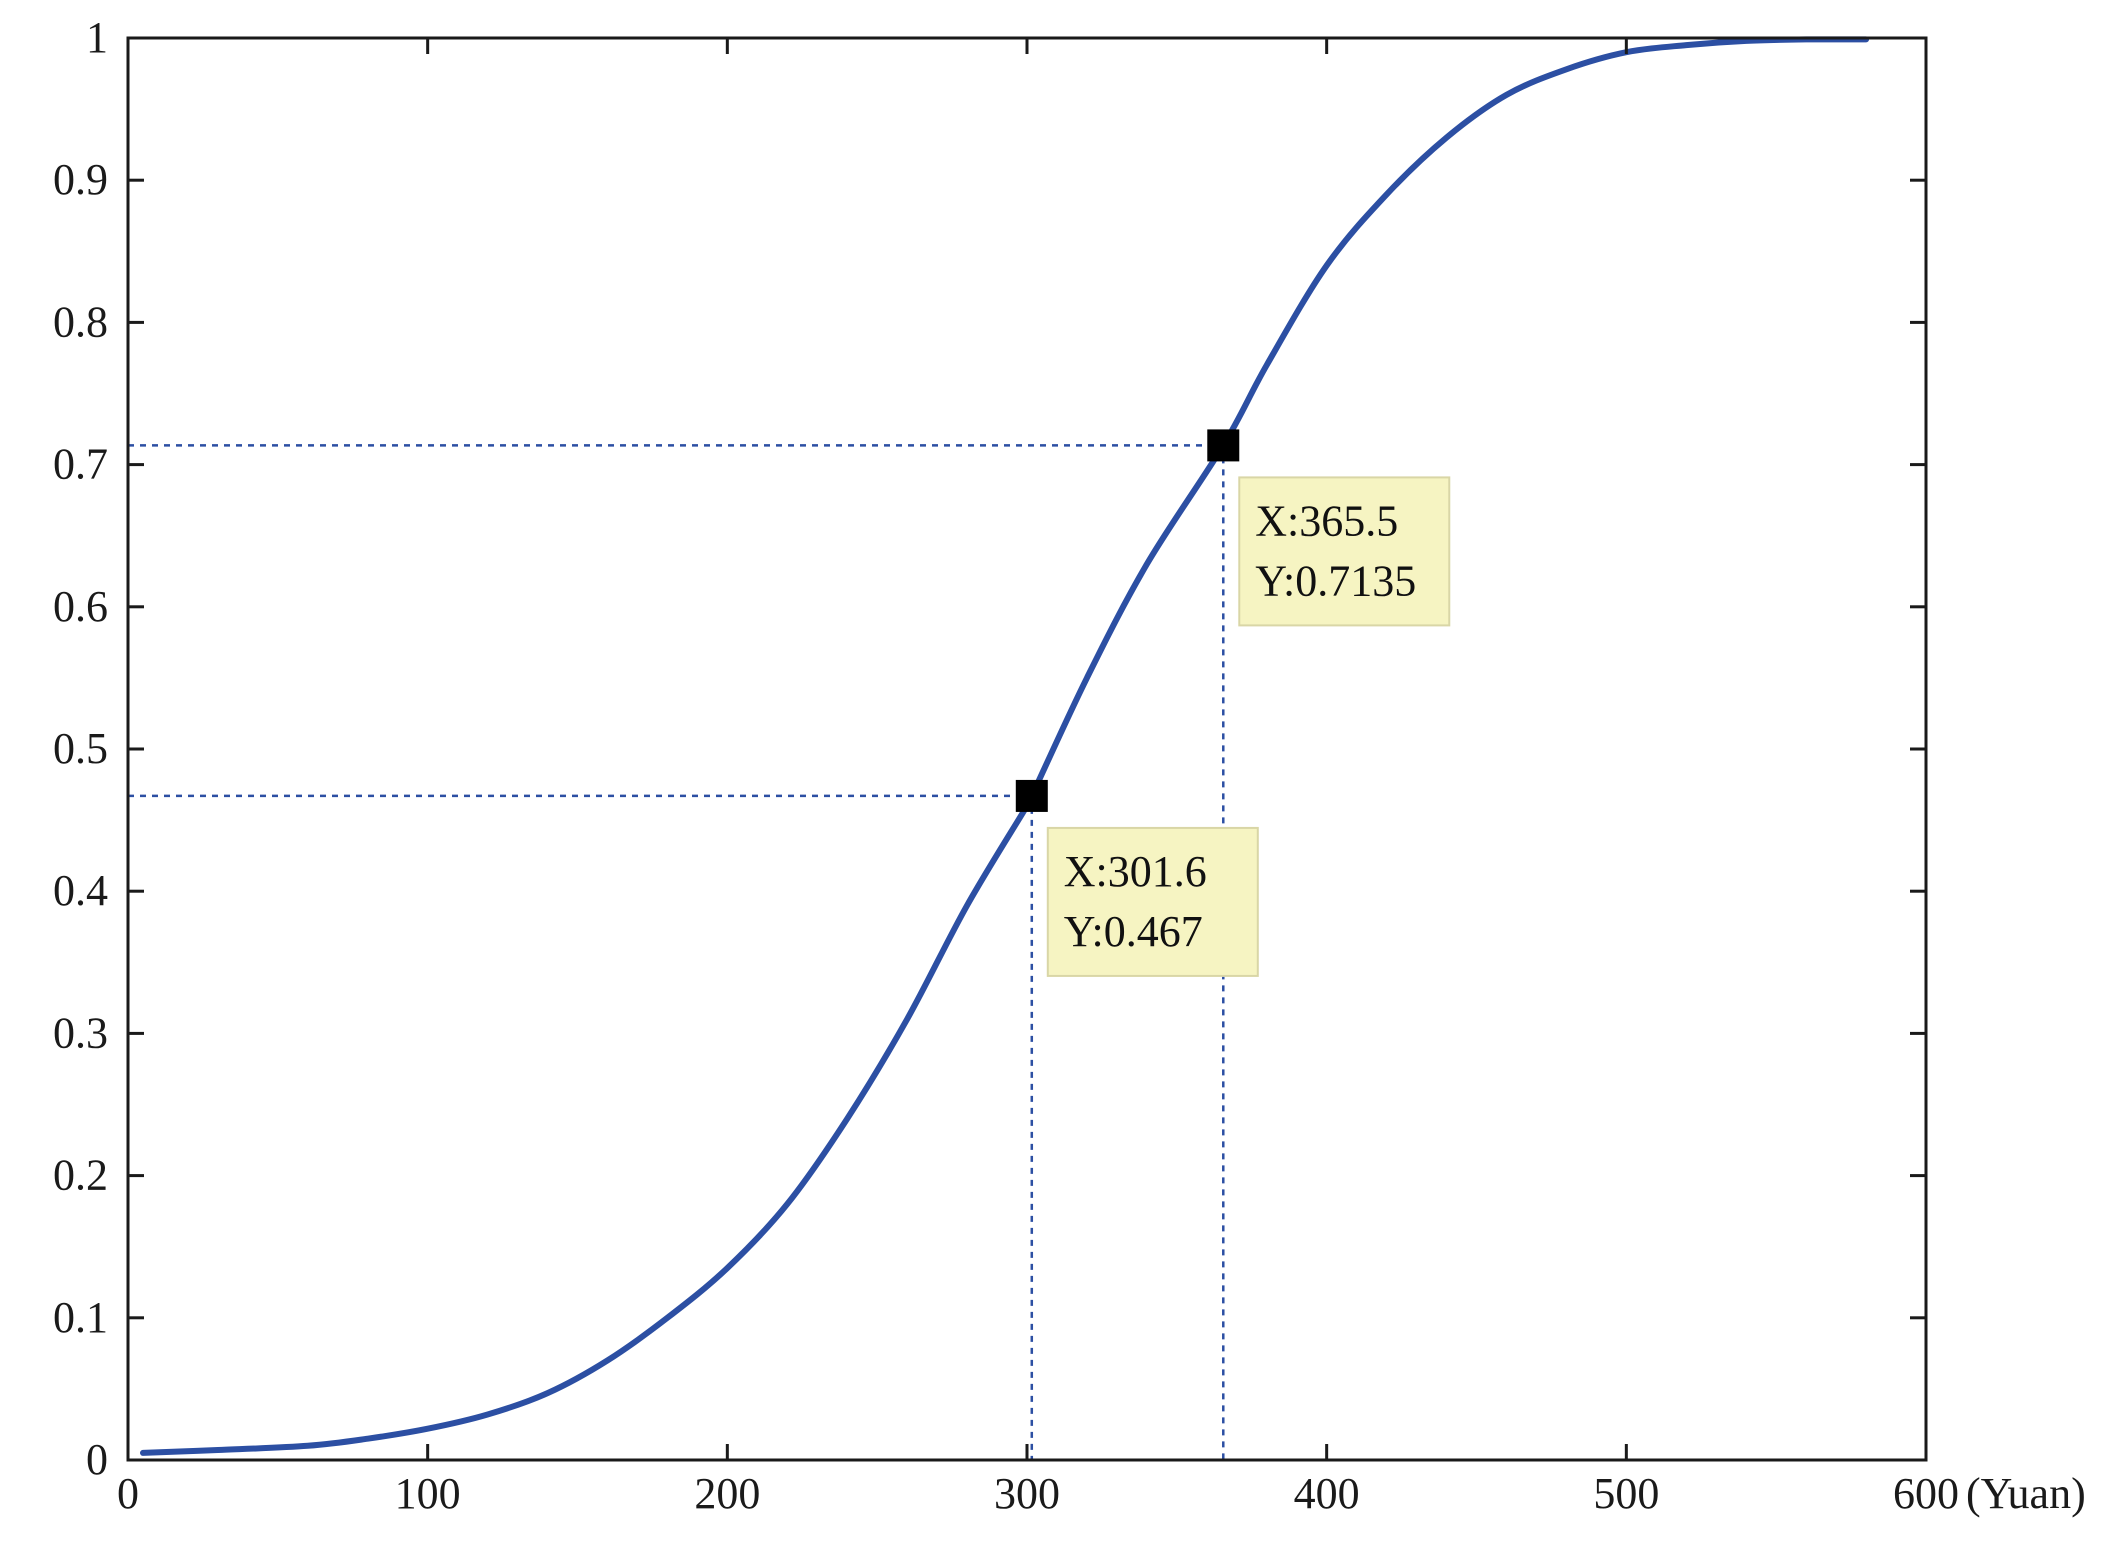 The height and width of the screenshot is (1544, 2119). I want to click on y-tick-label: 0.7, so click(80, 464).